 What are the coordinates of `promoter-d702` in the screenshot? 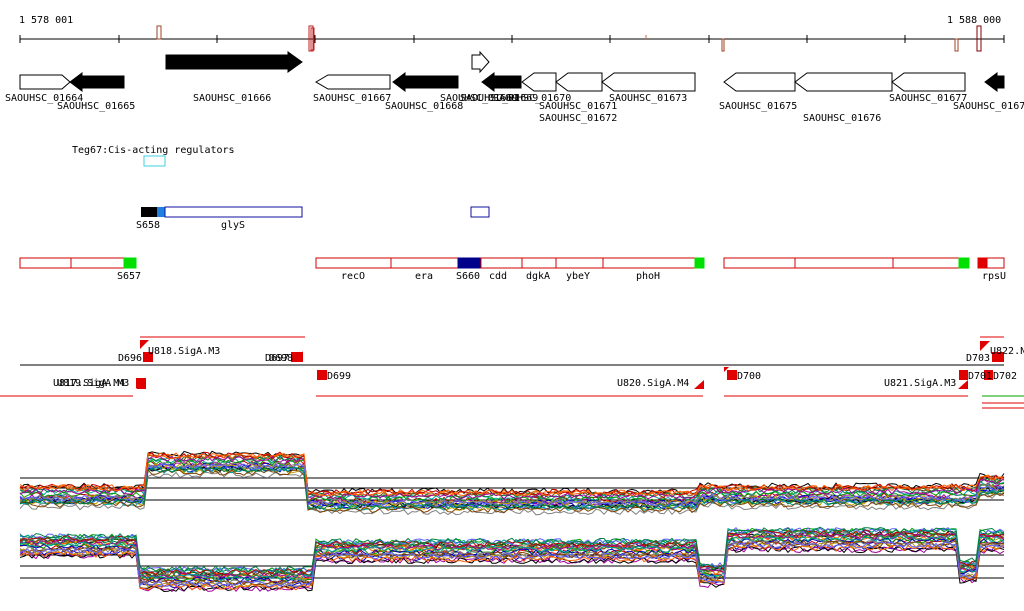 It's located at (988, 375).